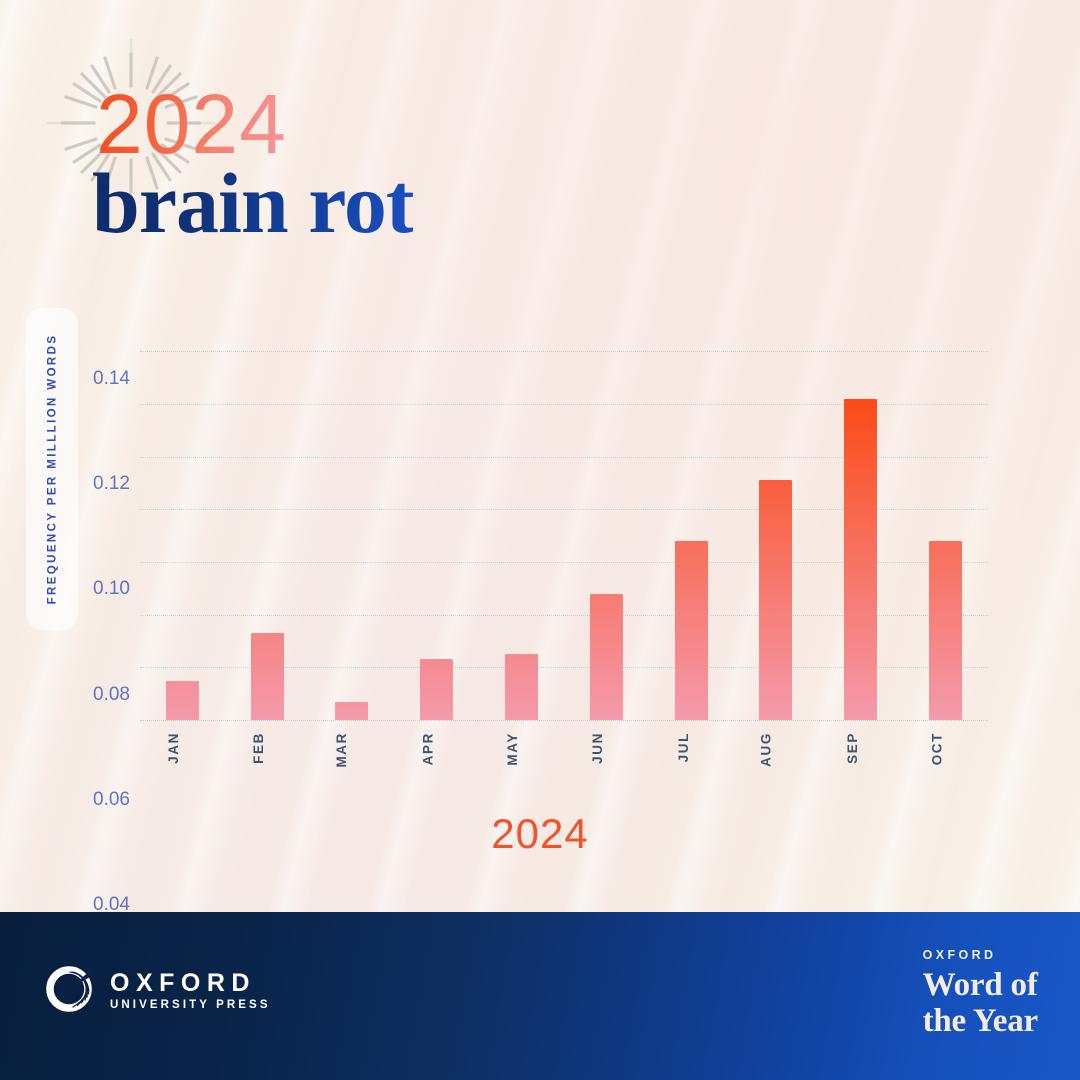 The width and height of the screenshot is (1080, 1080). What do you see at coordinates (980, 1020) in the screenshot?
I see `badge-line-2: the Year` at bounding box center [980, 1020].